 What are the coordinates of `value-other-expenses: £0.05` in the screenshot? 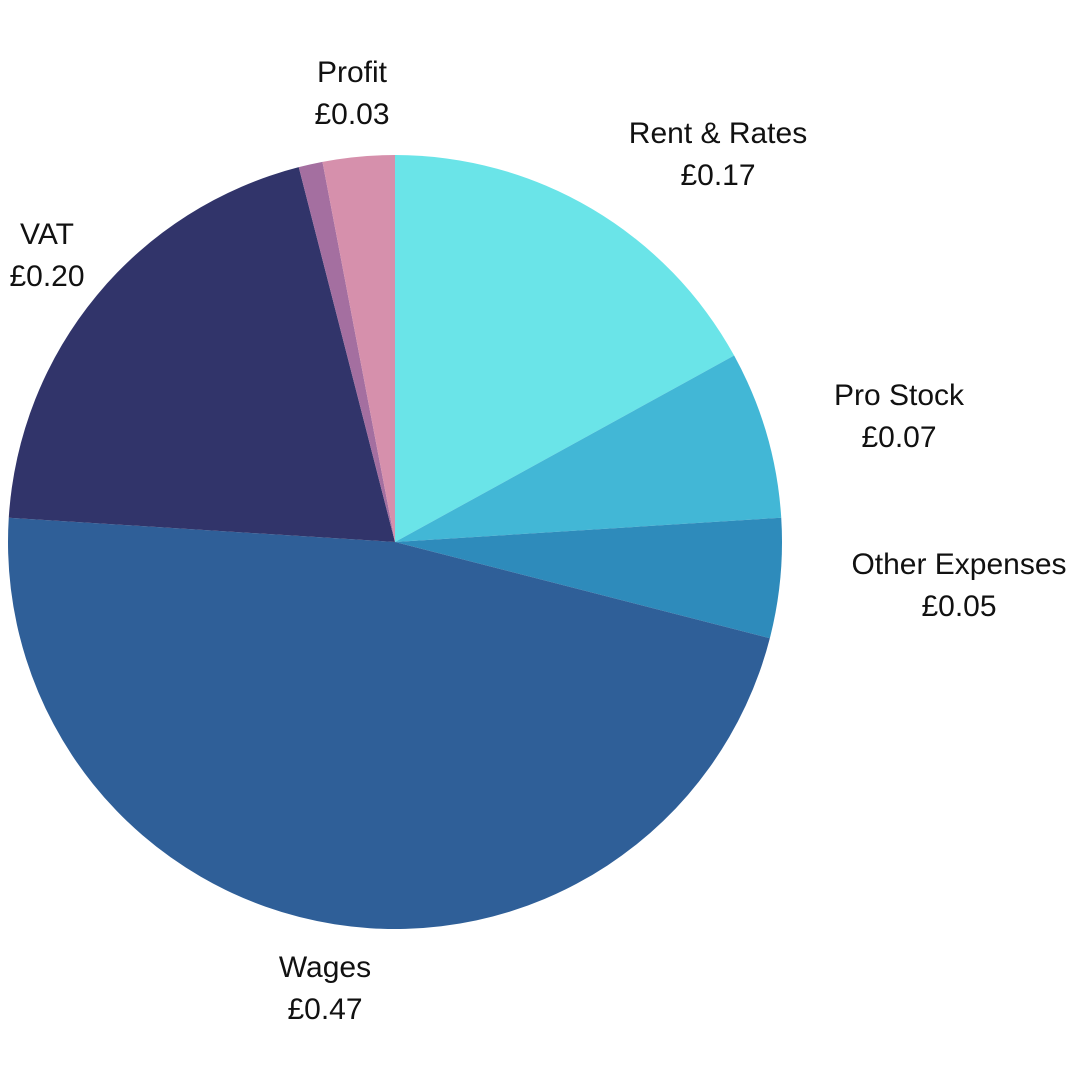 It's located at (958, 606).